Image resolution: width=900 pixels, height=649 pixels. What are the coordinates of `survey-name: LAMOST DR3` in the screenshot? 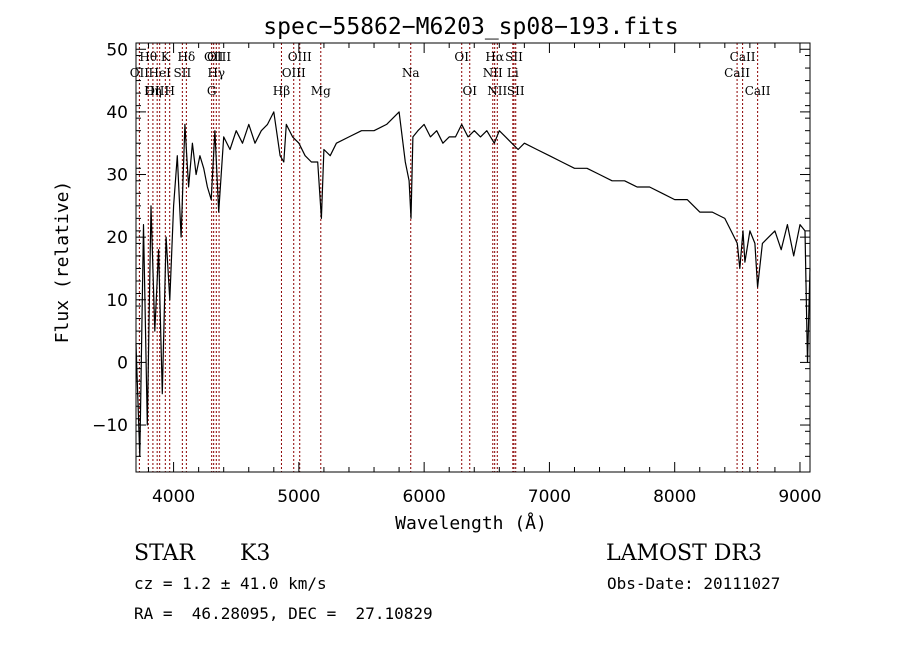 It's located at (684, 553).